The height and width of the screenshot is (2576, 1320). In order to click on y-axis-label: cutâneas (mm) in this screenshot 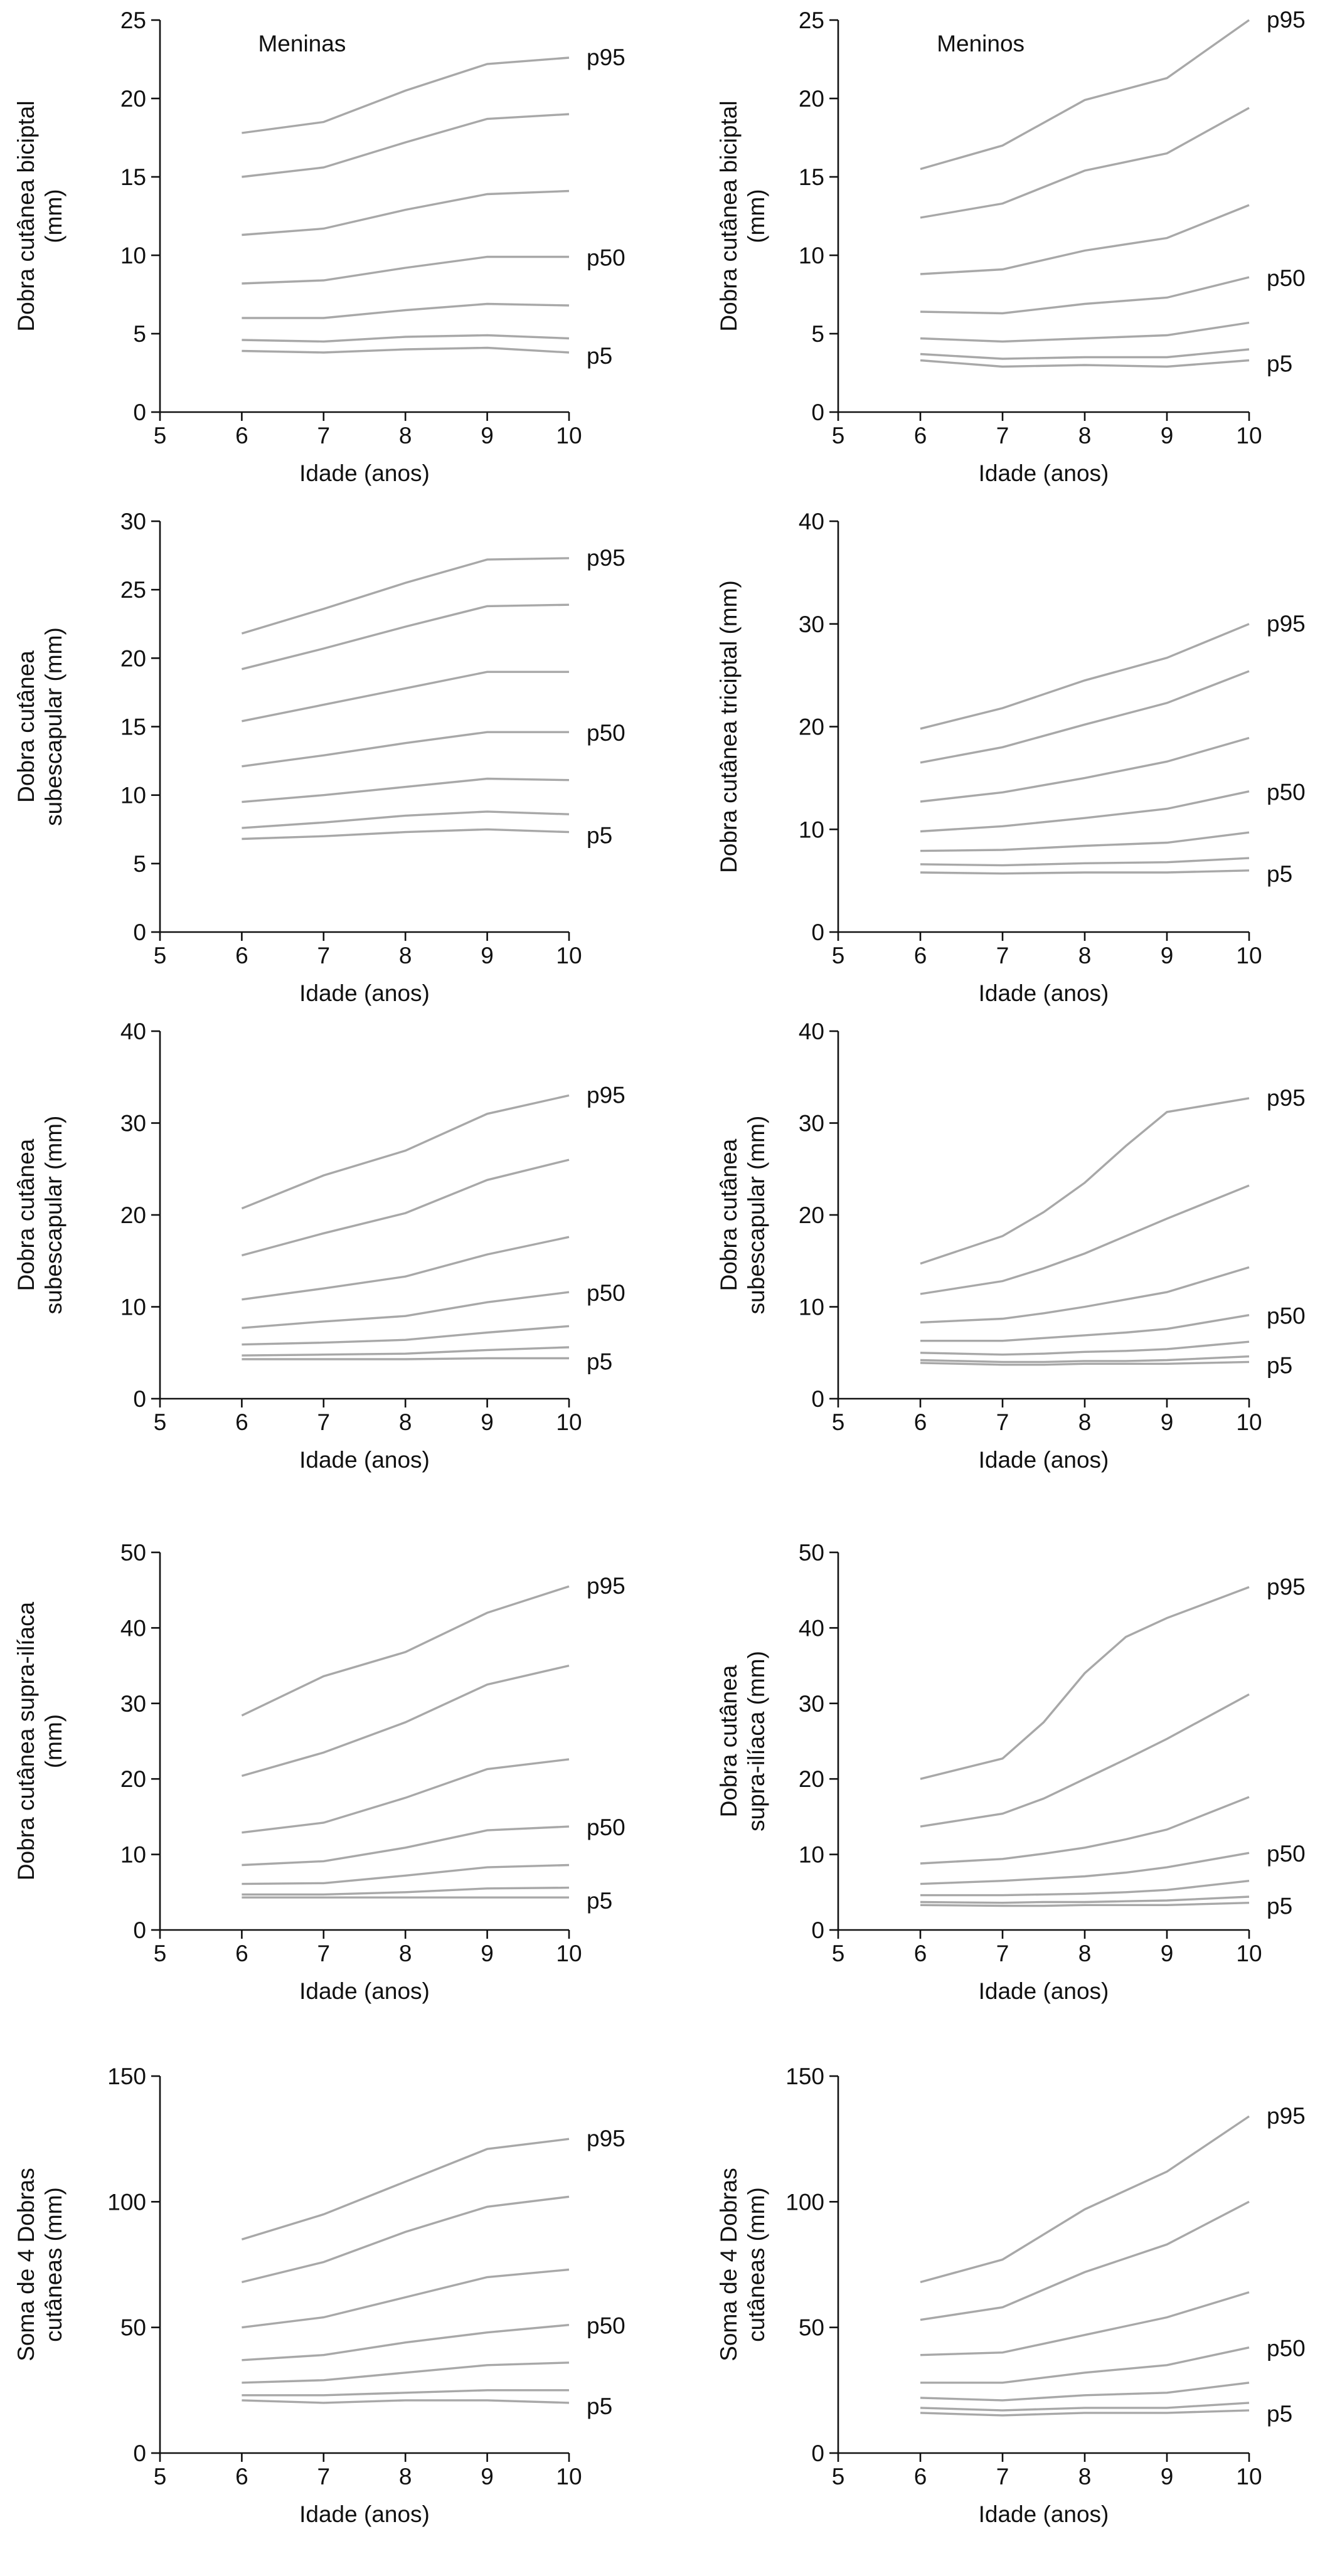, I will do `click(54, 2264)`.